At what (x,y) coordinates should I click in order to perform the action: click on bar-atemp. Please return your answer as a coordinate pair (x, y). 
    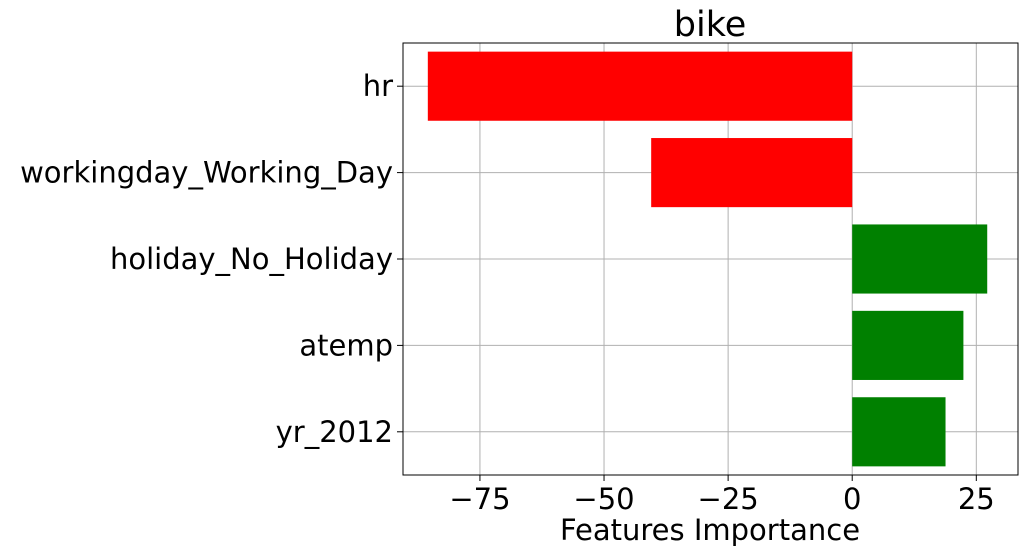
    Looking at the image, I should click on (908, 345).